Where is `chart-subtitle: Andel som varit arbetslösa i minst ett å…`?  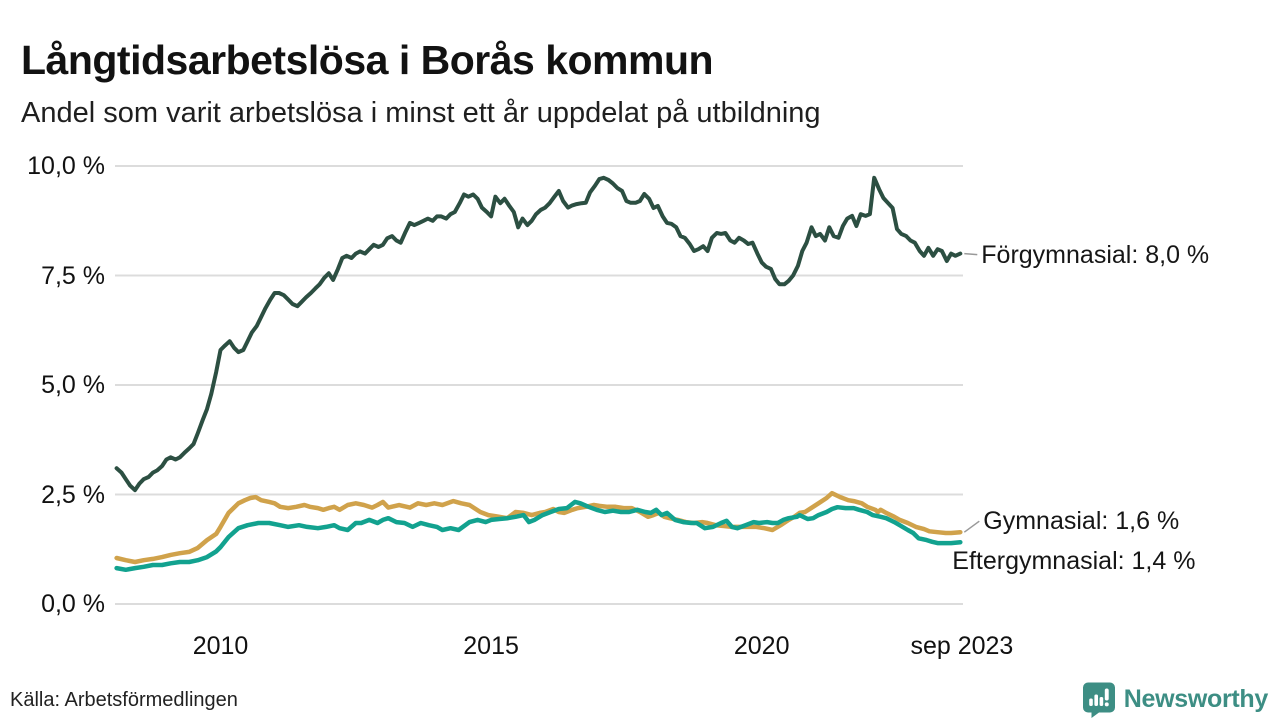 chart-subtitle: Andel som varit arbetslösa i minst ett å… is located at coordinates (421, 113).